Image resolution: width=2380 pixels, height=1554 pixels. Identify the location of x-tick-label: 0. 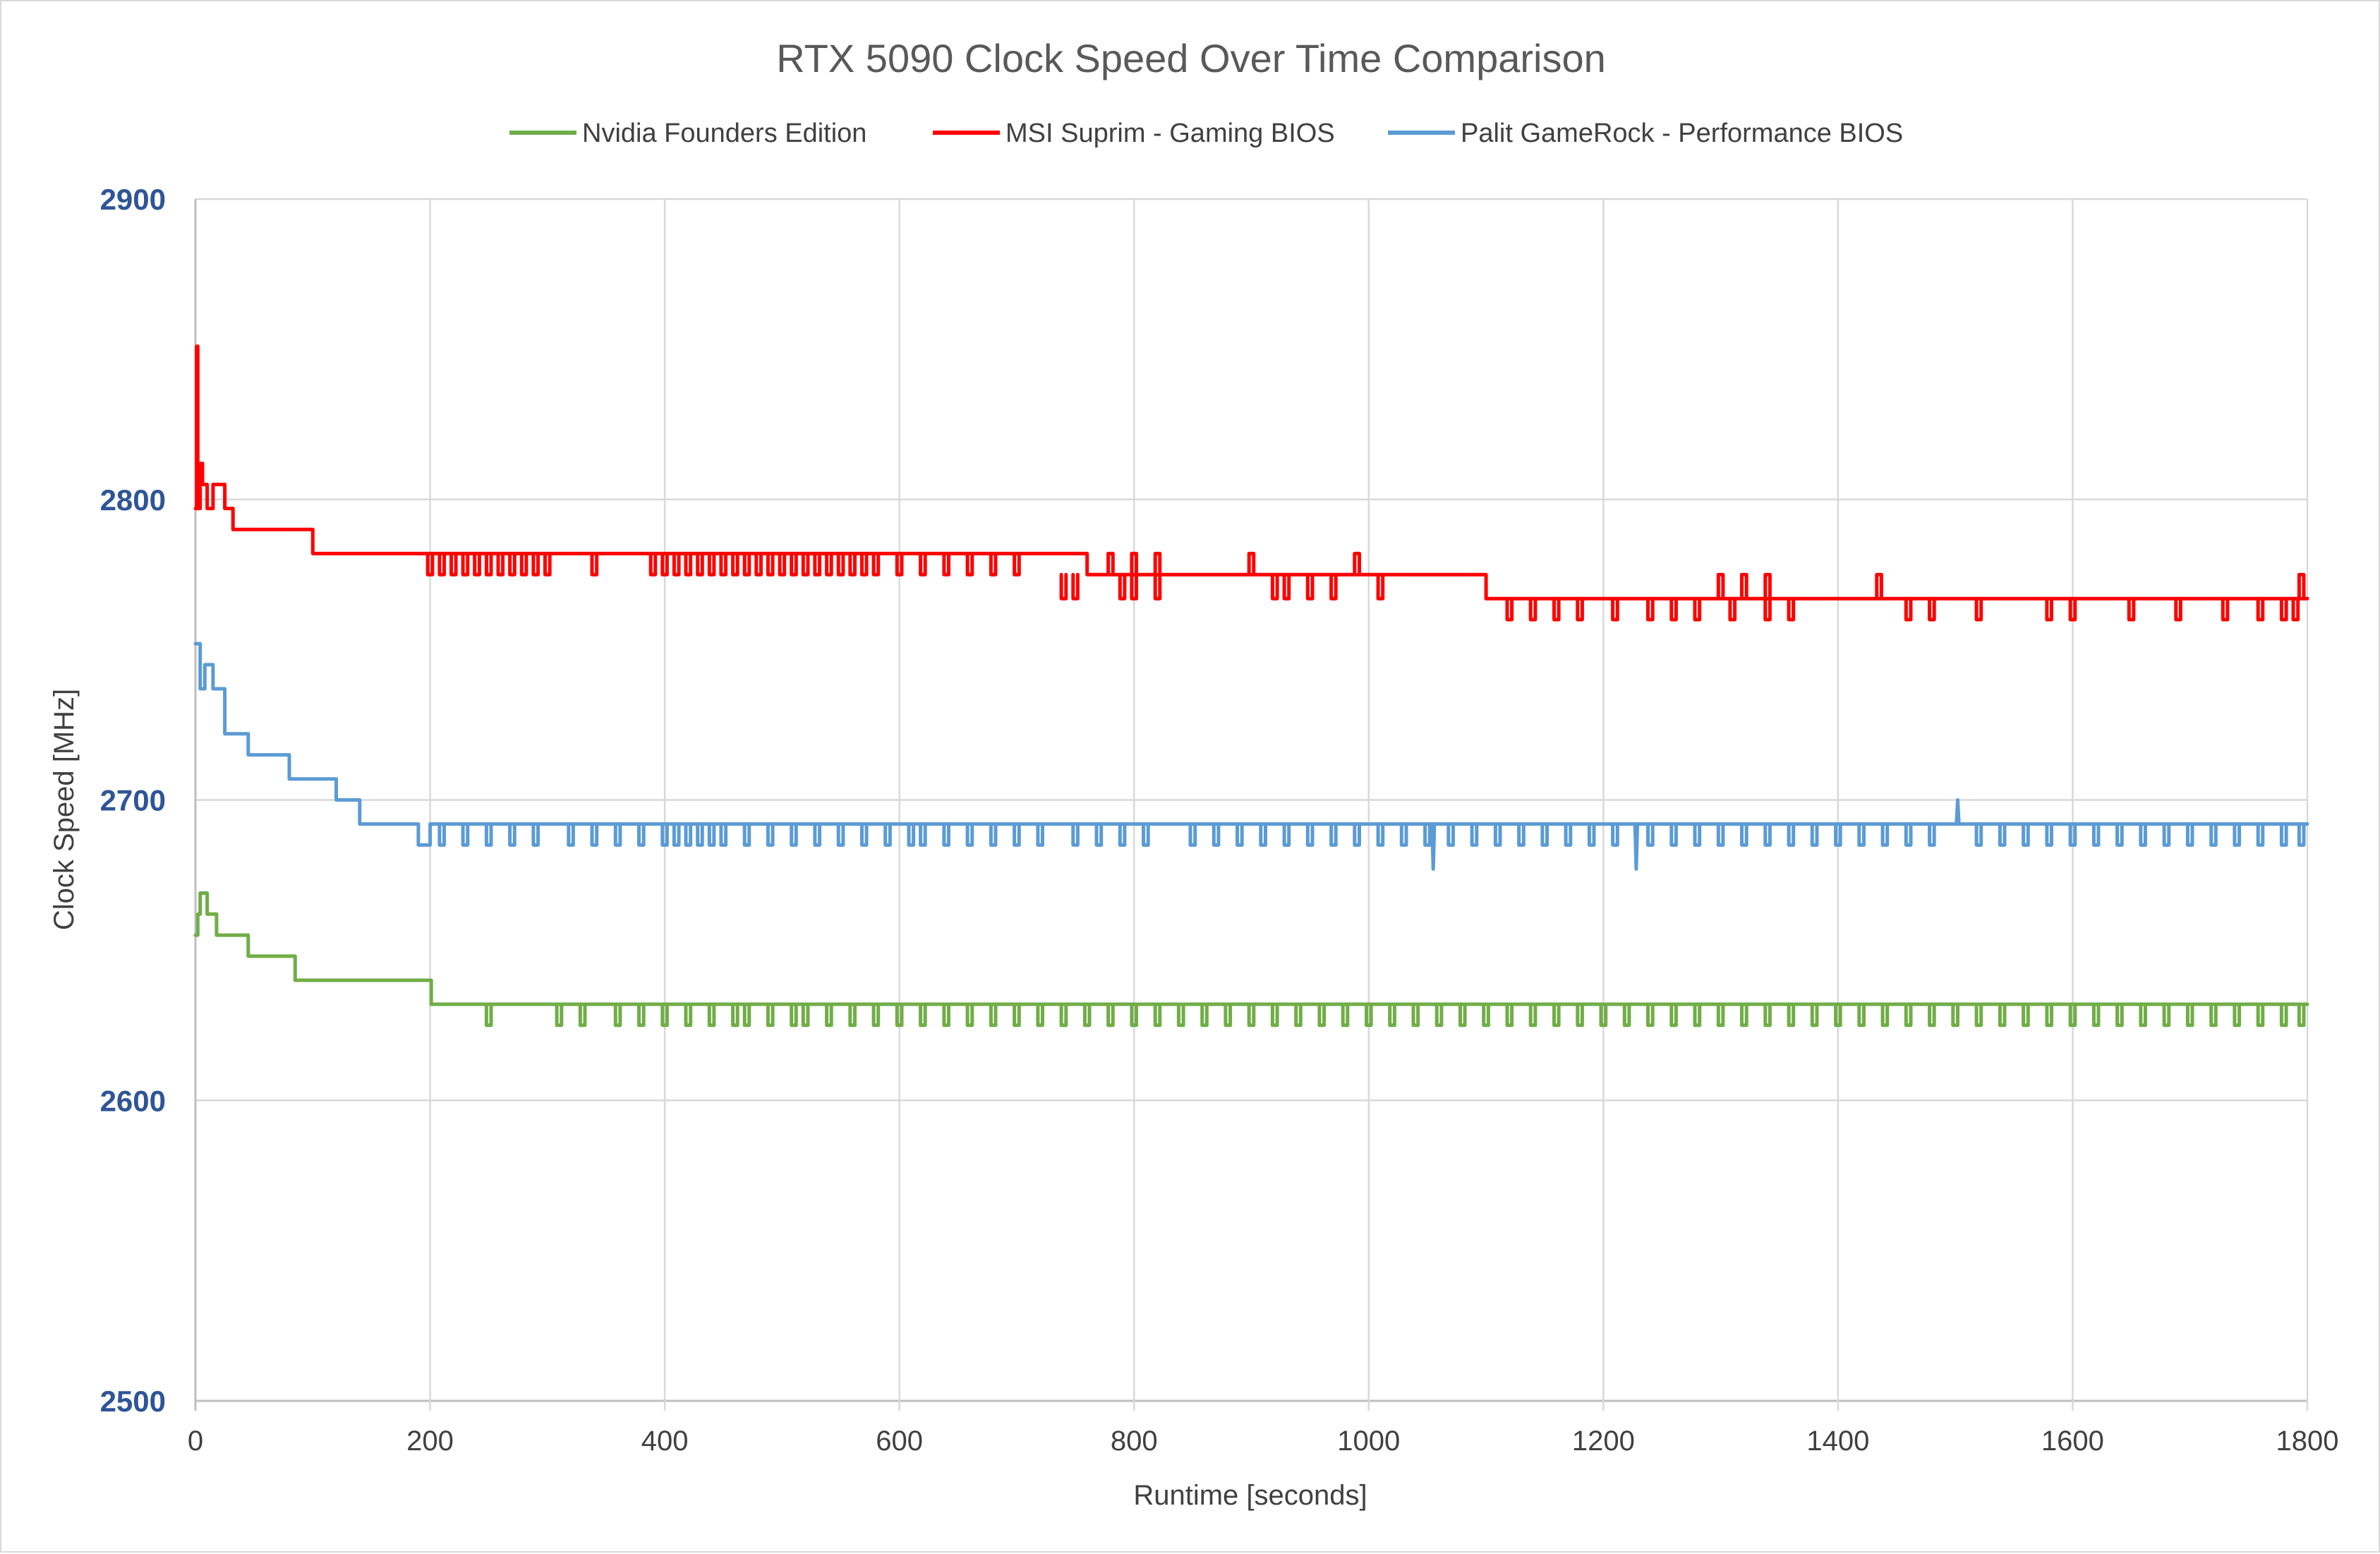
(196, 1441).